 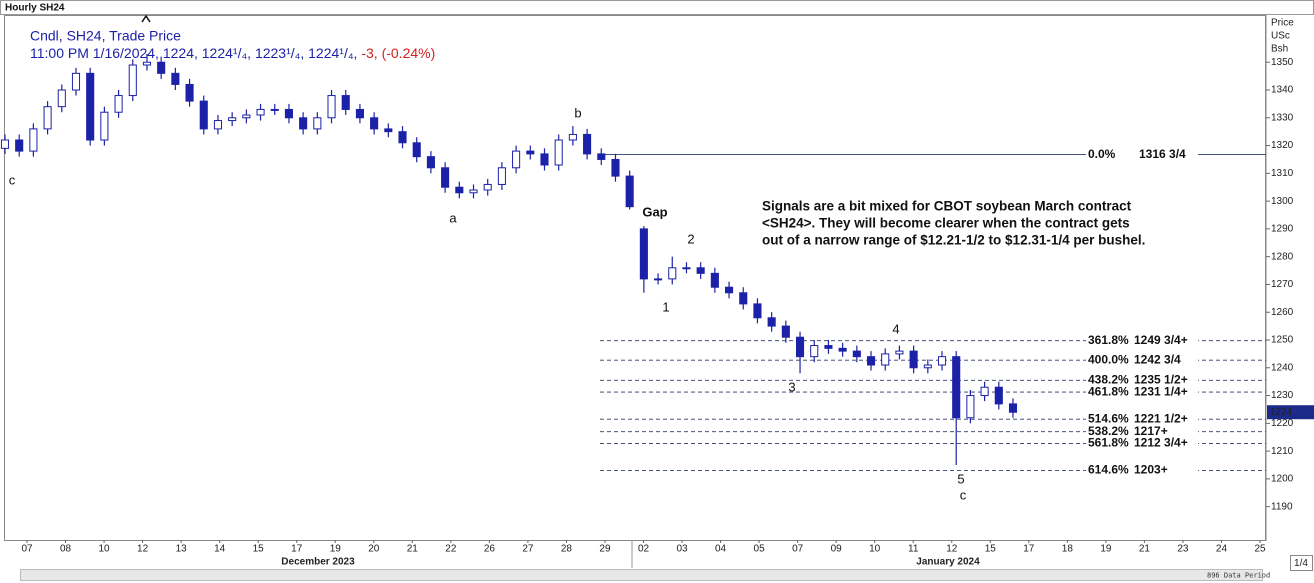 I want to click on fib-percent: 361.8%, so click(x=1108, y=340).